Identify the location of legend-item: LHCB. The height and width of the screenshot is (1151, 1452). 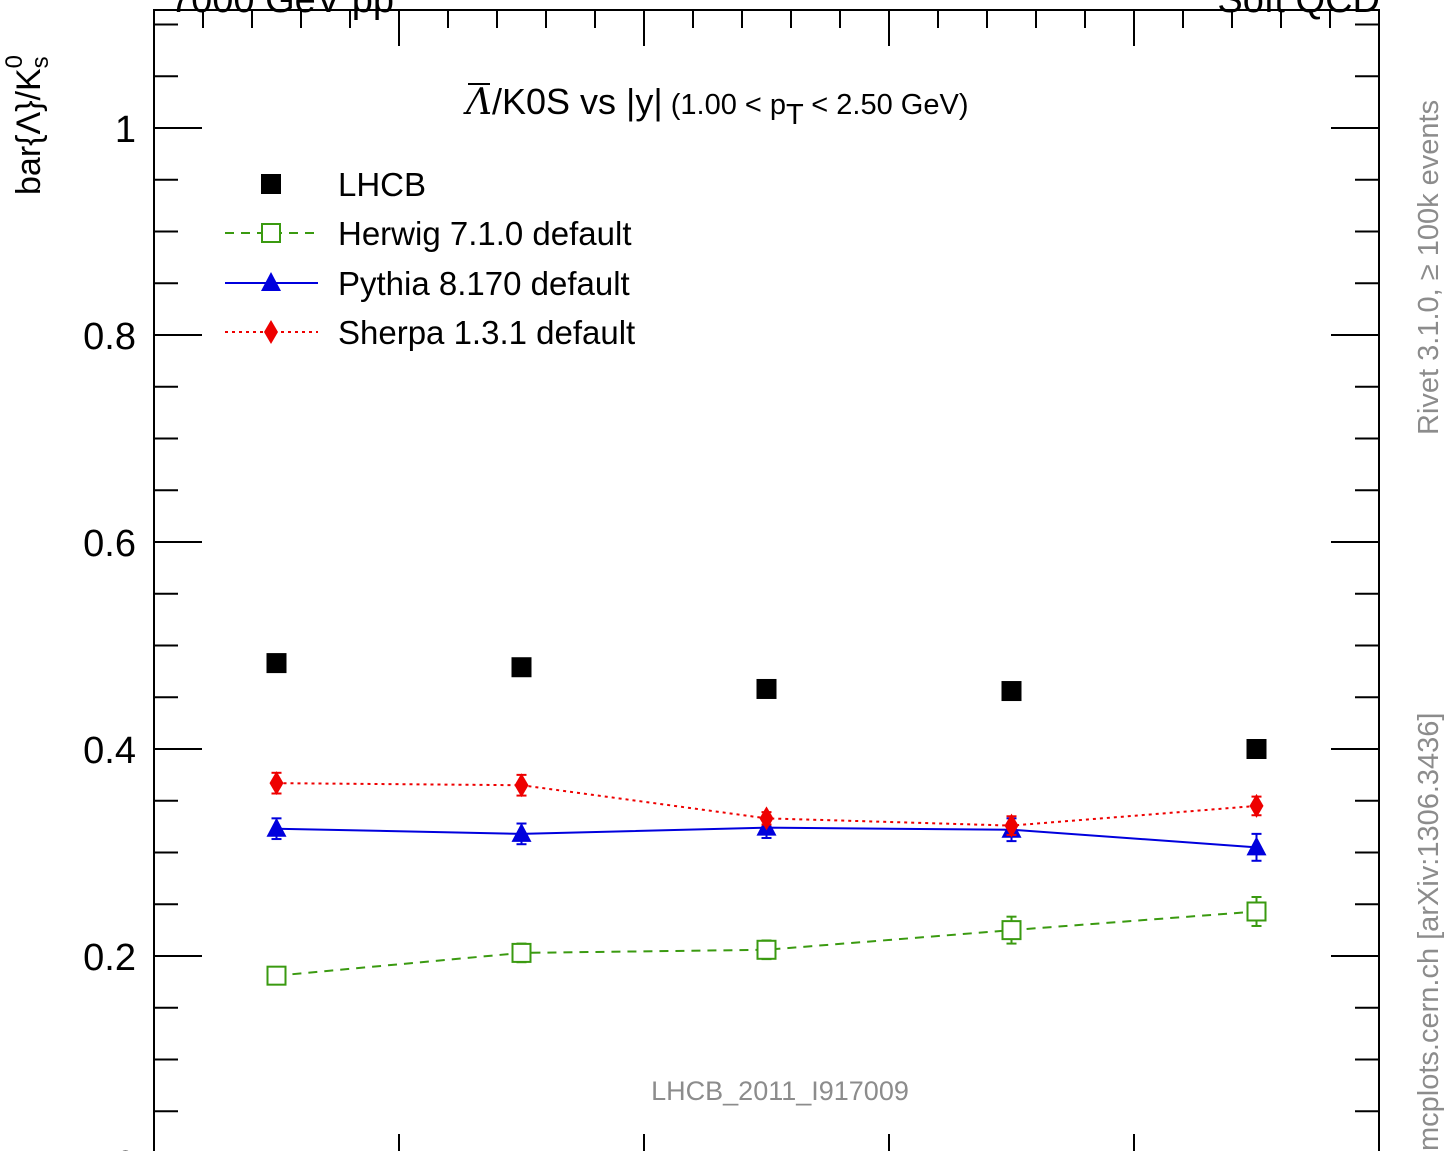
(343, 184).